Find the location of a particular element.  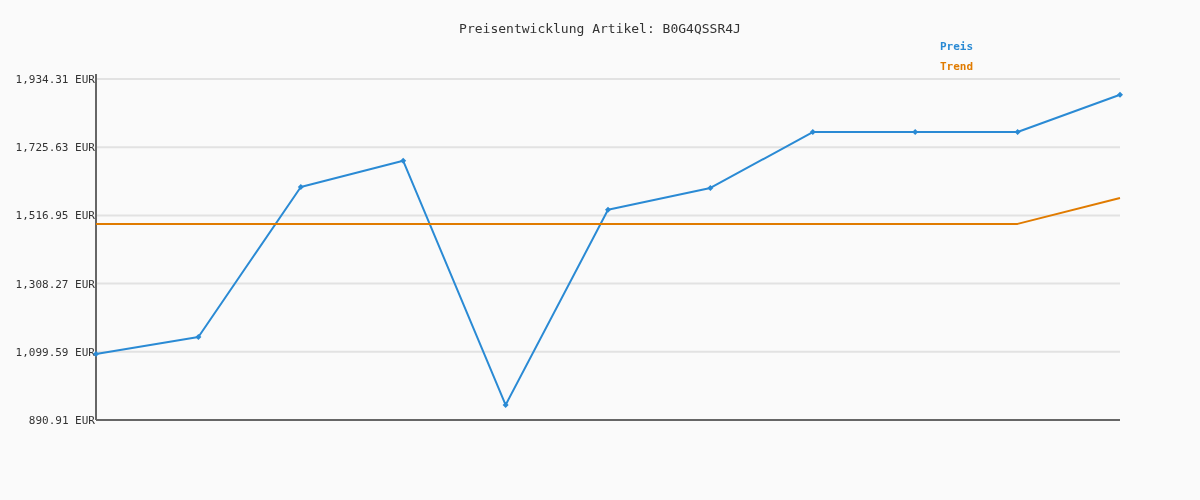

y-tick-label: 1,725.63 EUR is located at coordinates (55, 148).